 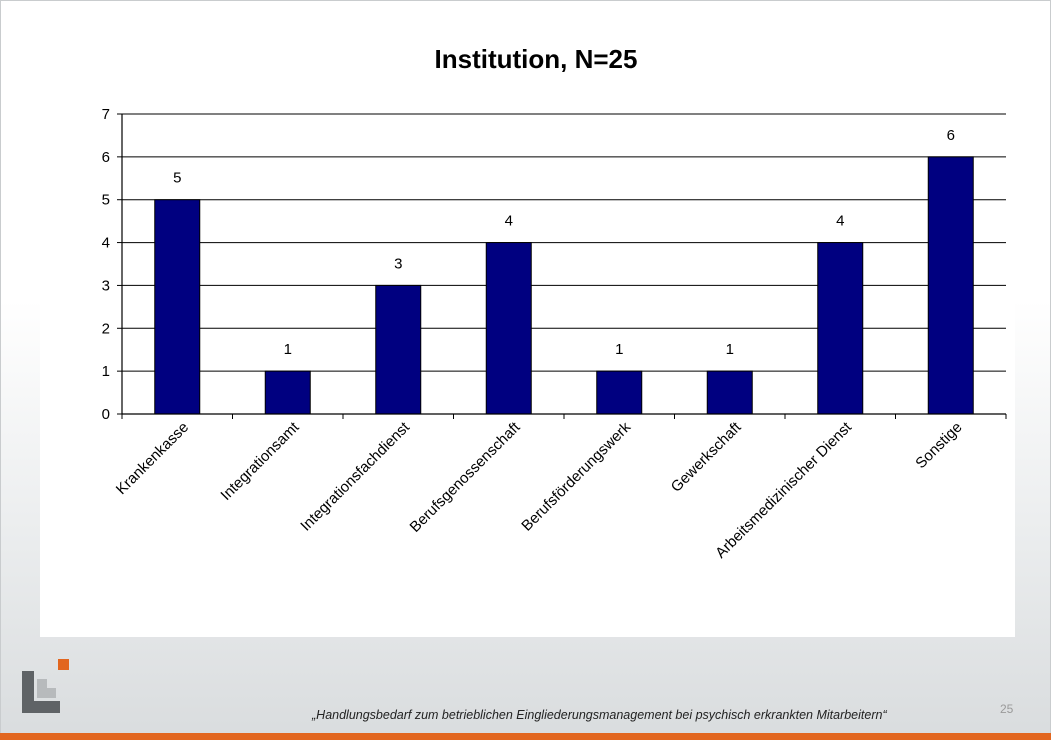 What do you see at coordinates (706, 456) in the screenshot?
I see `x-category-label: Gewerkschaft` at bounding box center [706, 456].